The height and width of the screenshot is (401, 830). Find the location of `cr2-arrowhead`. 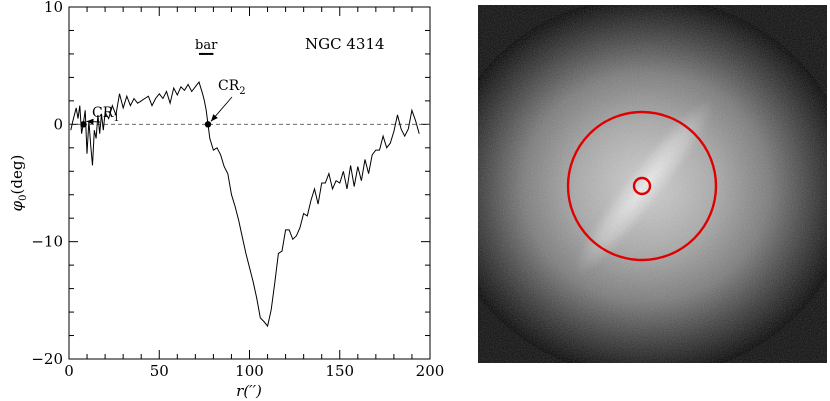

cr2-arrowhead is located at coordinates (214, 118).